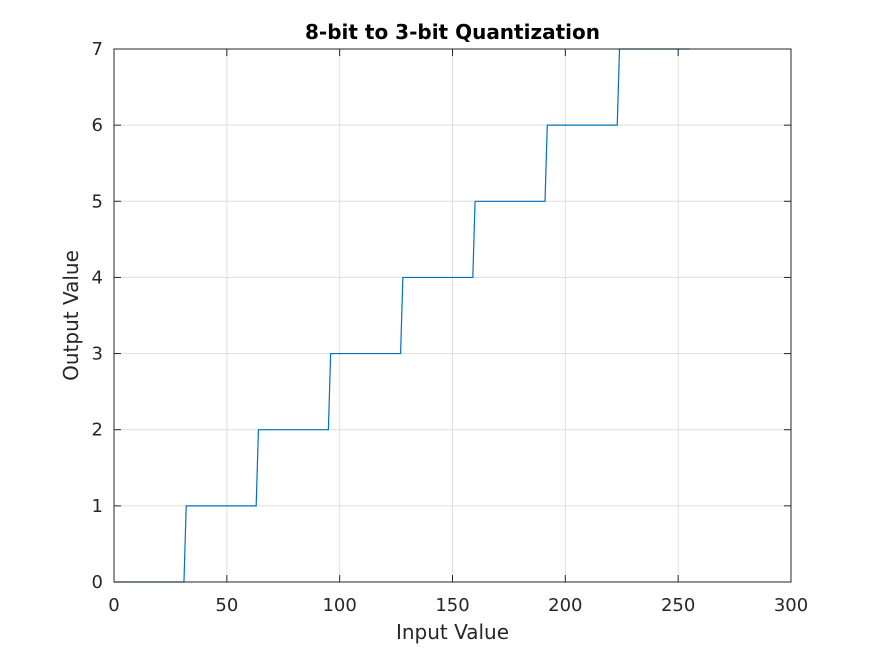 The image size is (875, 659). I want to click on y-tick-label: 0, so click(97, 582).